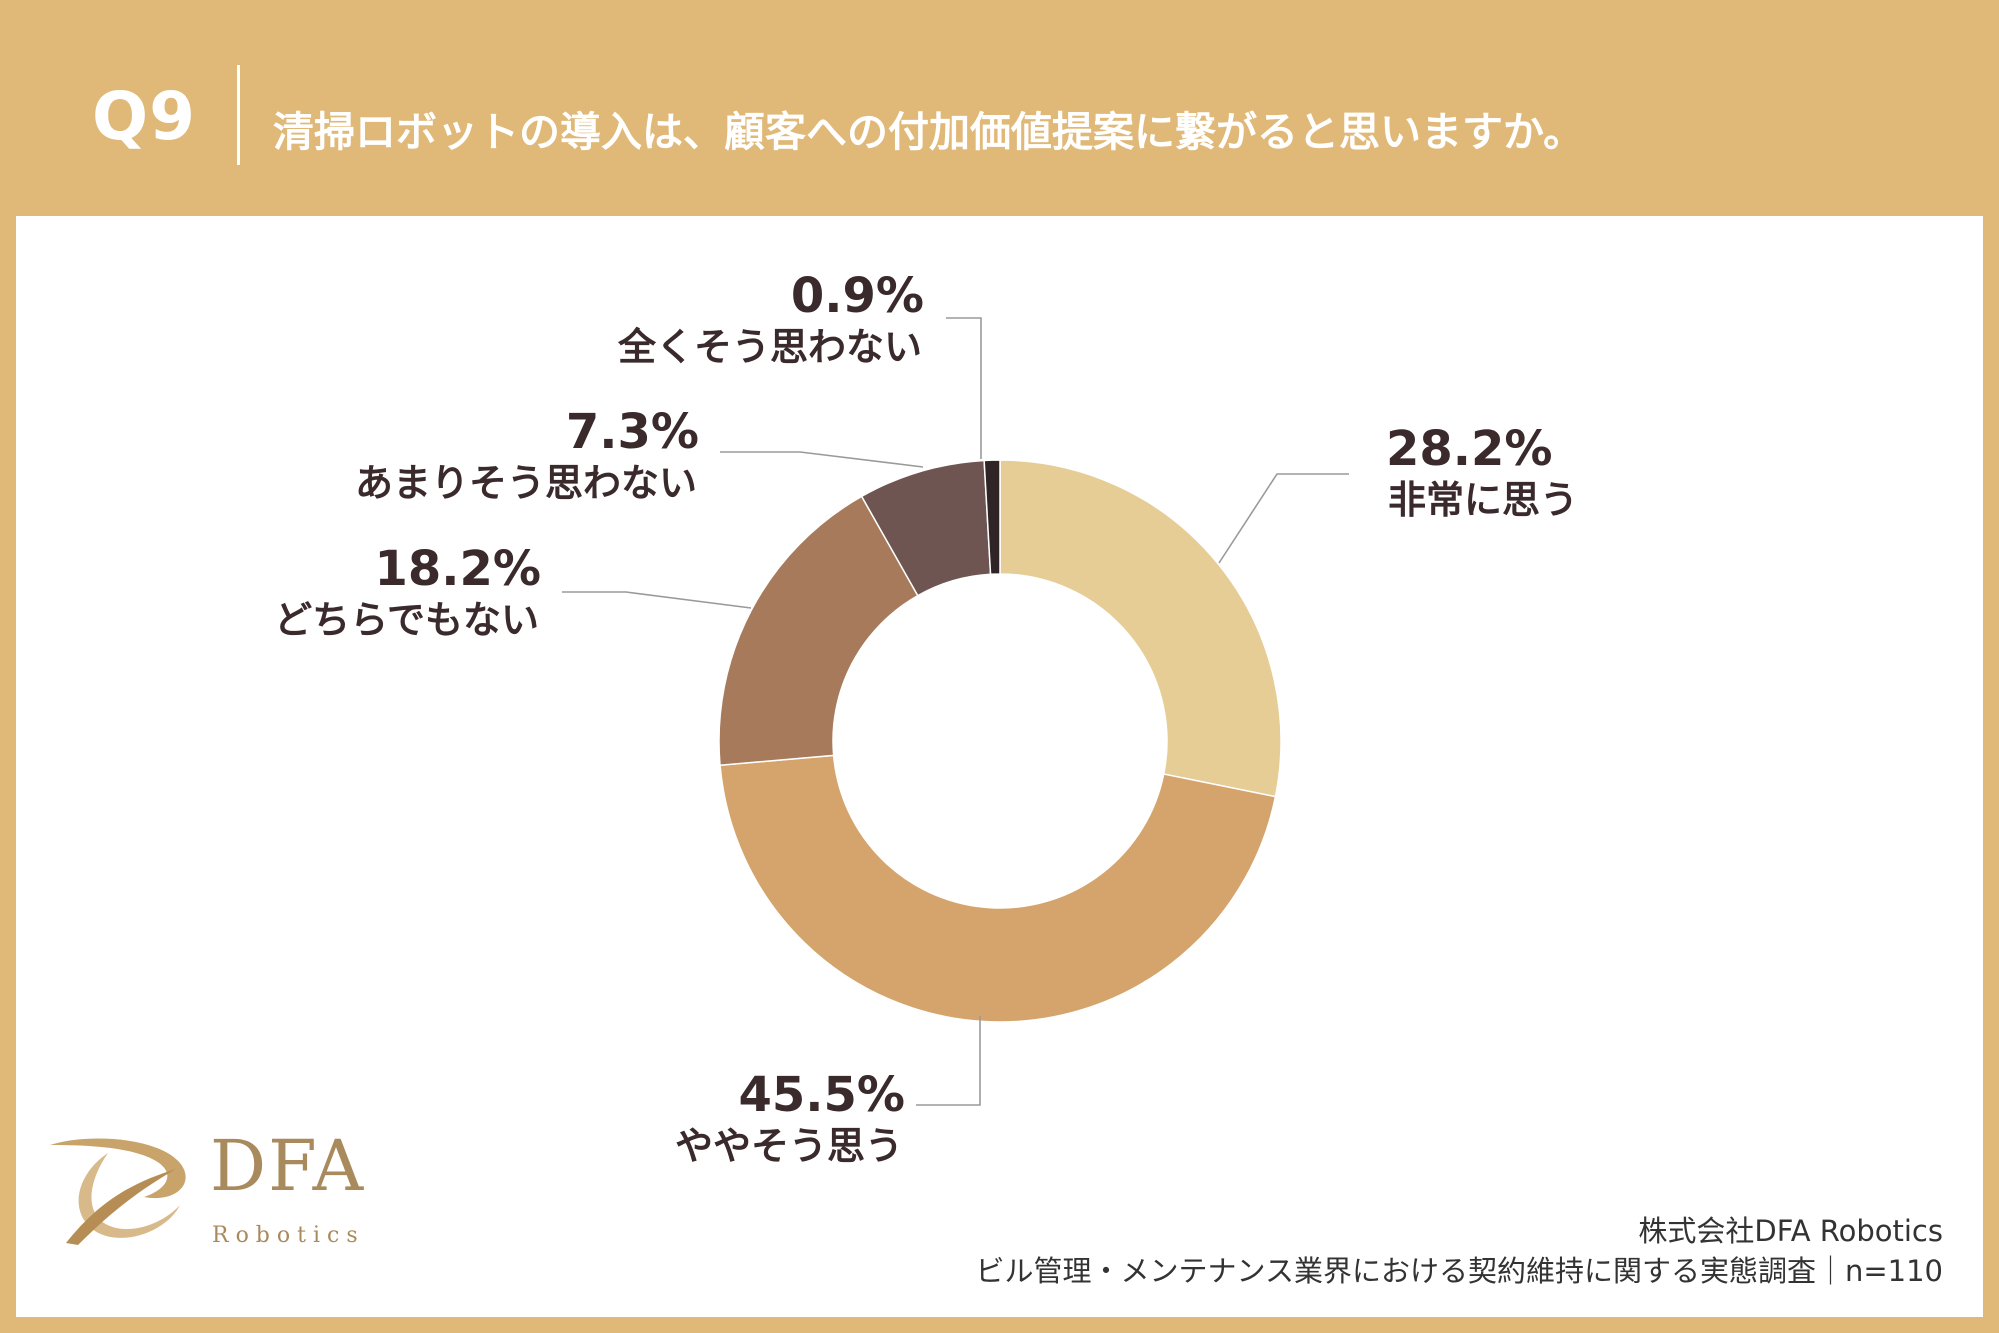 The image size is (1999, 1333). Describe the element at coordinates (288, 1235) in the screenshot. I see `logo-sub: Robotics` at that location.